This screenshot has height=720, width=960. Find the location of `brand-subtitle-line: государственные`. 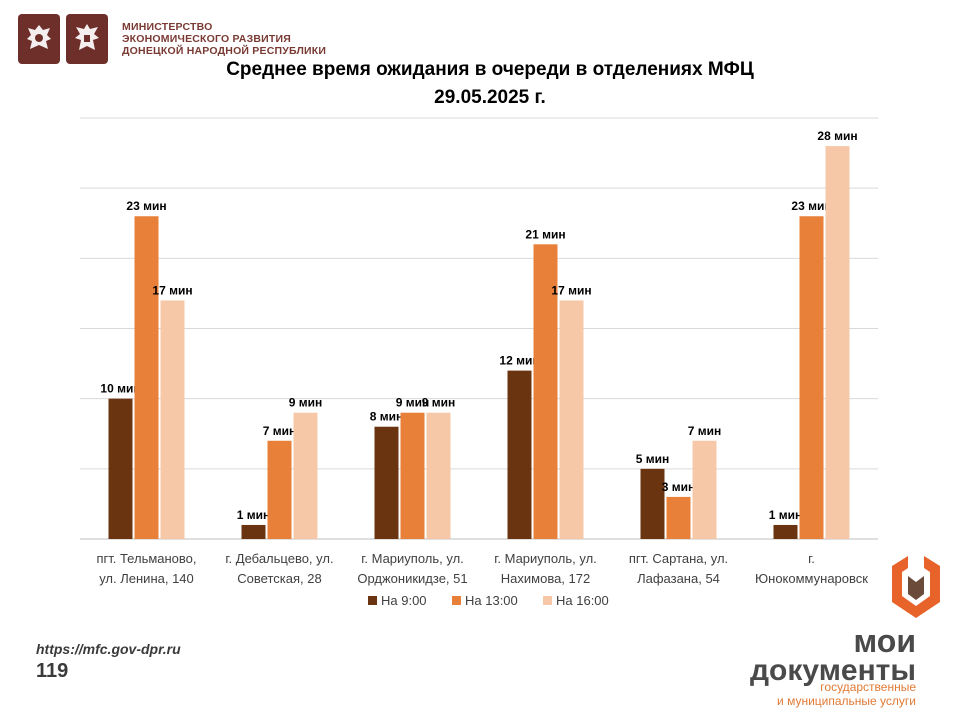

brand-subtitle-line: государственные is located at coordinates (868, 687).